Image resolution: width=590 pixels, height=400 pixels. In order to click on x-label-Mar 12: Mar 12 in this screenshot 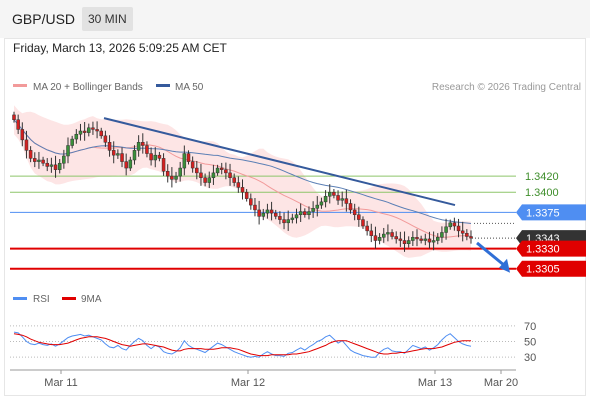, I will do `click(248, 383)`.